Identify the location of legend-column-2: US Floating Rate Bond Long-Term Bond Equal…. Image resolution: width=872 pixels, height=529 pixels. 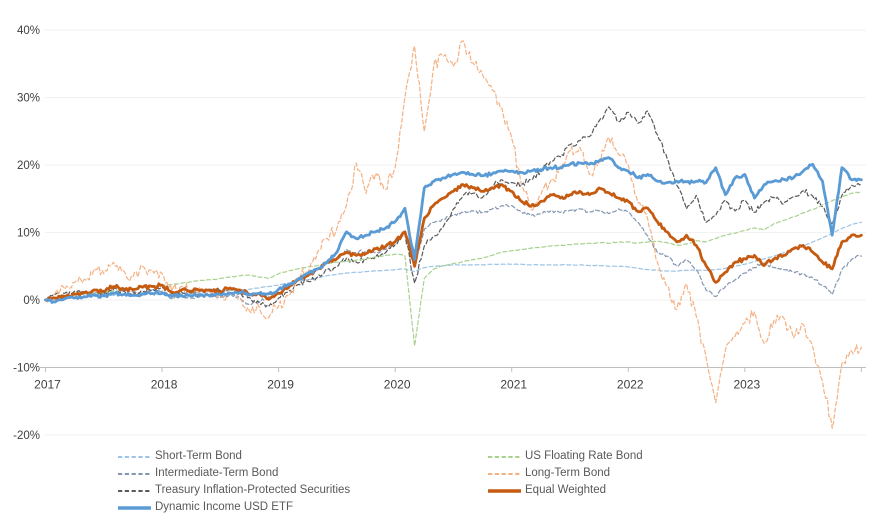
(638, 482).